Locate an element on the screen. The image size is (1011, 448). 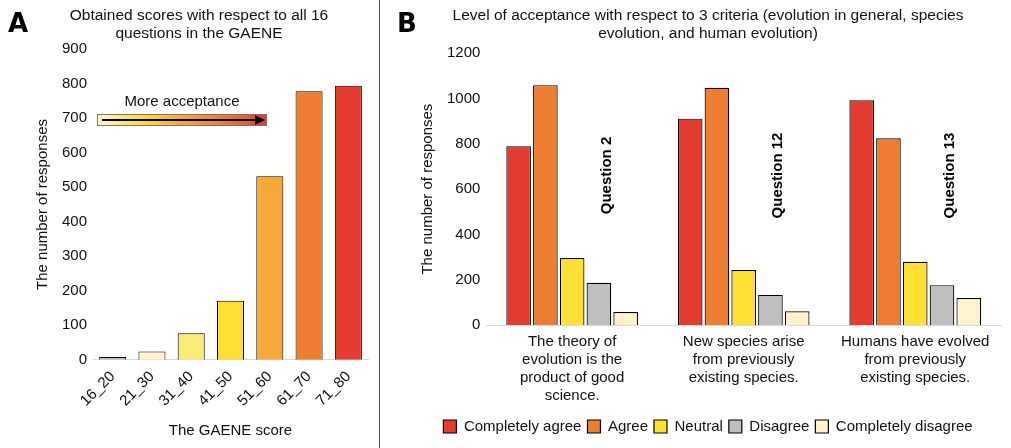
text: A is located at coordinates (18, 23).